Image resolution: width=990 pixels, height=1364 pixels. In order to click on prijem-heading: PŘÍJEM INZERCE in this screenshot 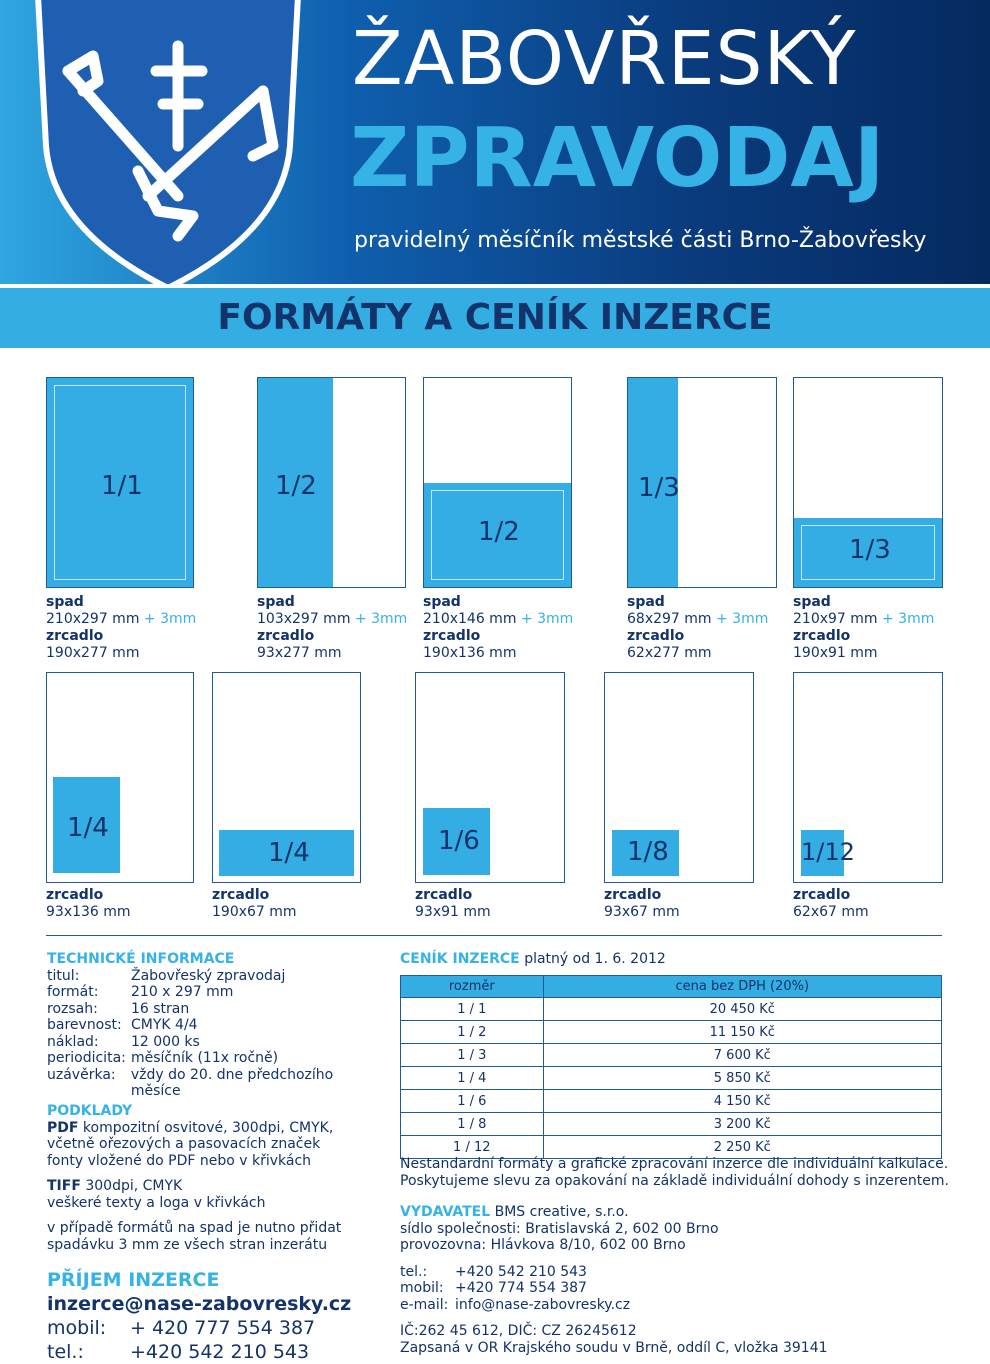, I will do `click(133, 1280)`.